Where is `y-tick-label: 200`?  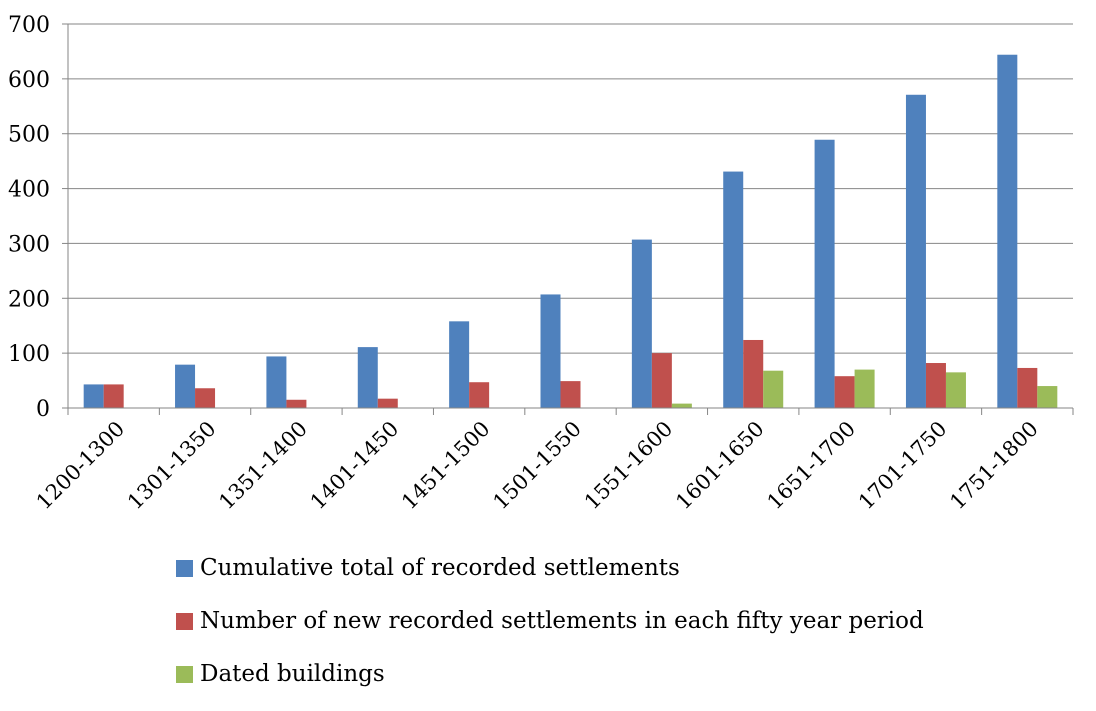
y-tick-label: 200 is located at coordinates (29, 299).